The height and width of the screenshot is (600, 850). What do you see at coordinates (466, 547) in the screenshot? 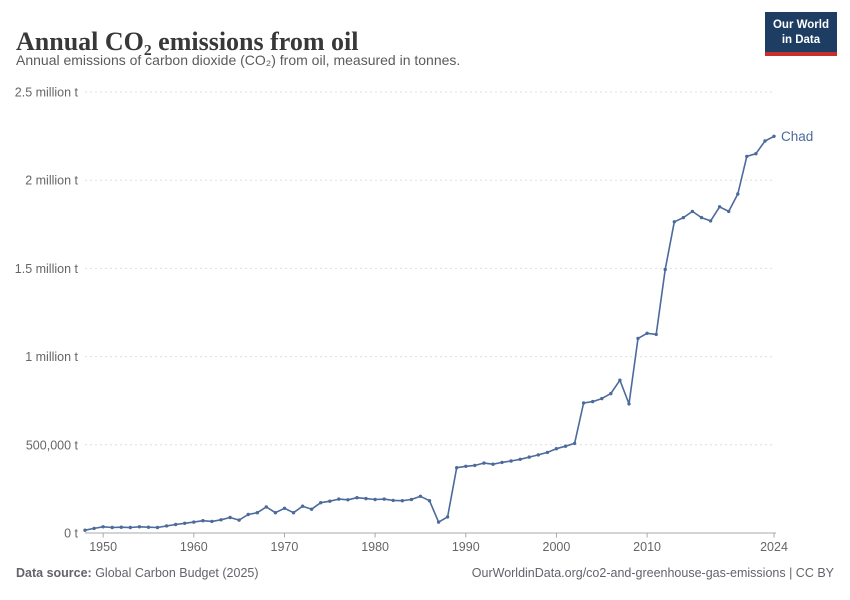
I see `x-axis-label: 1990` at bounding box center [466, 547].